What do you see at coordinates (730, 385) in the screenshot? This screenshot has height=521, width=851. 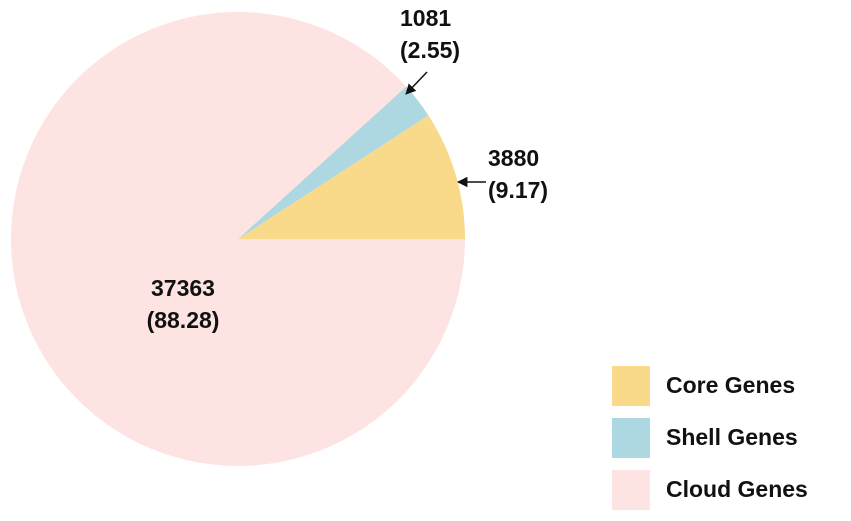 I see `legend-label: Core Genes` at bounding box center [730, 385].